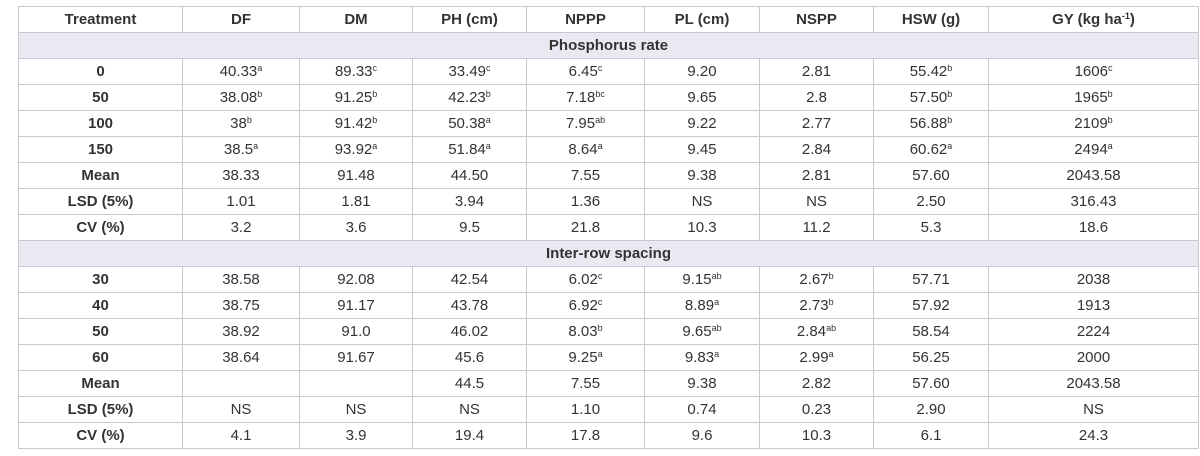 This screenshot has width=1200, height=456. I want to click on table-cell: 6.45c, so click(585, 71).